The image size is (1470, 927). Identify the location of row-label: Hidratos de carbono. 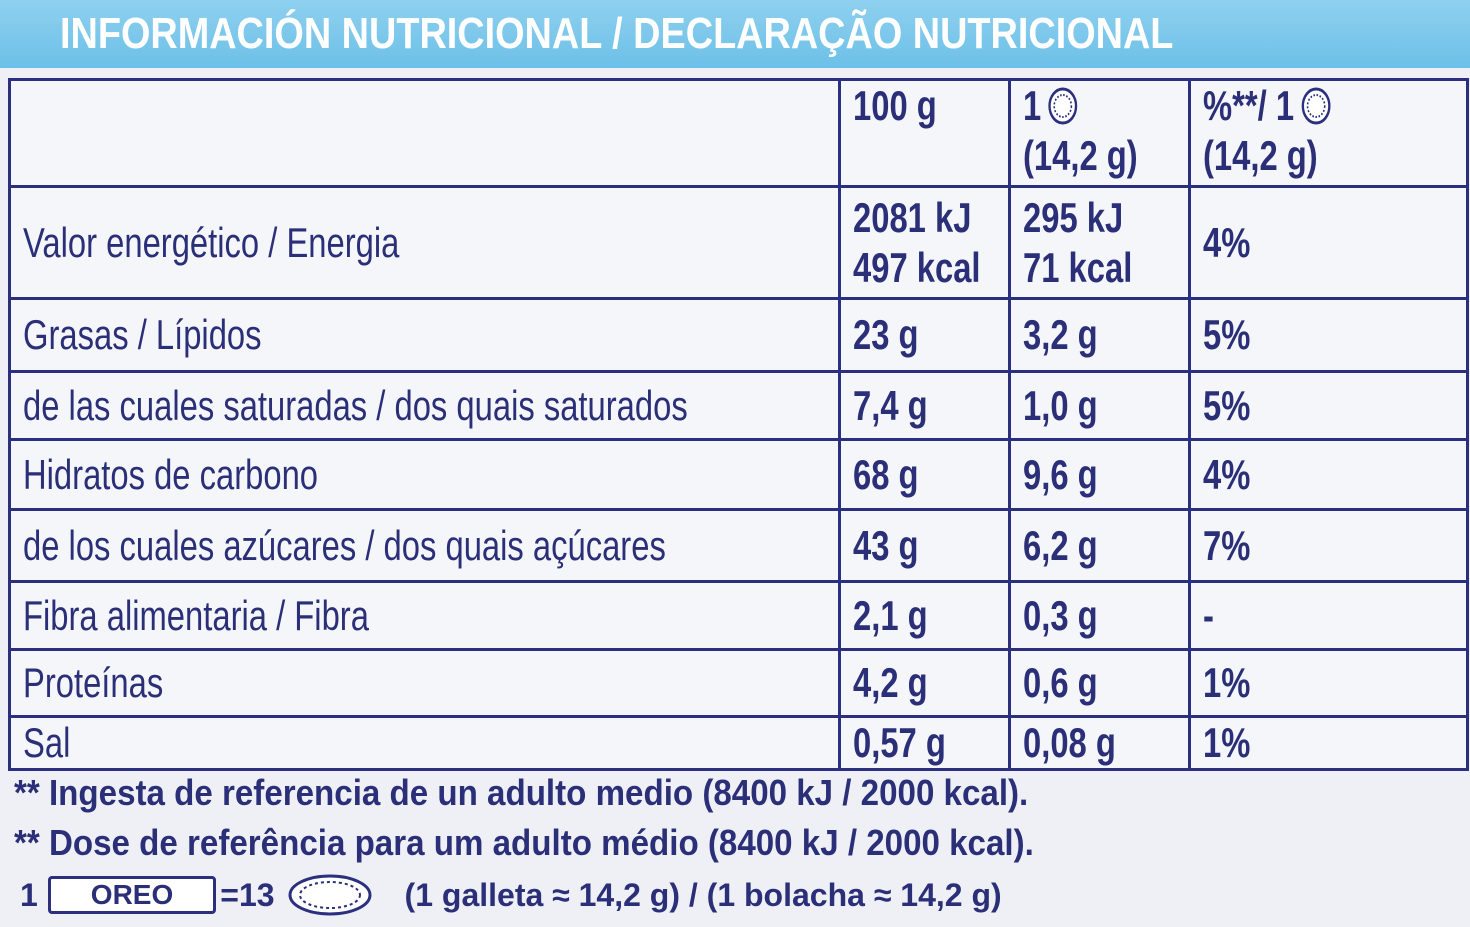
(171, 474).